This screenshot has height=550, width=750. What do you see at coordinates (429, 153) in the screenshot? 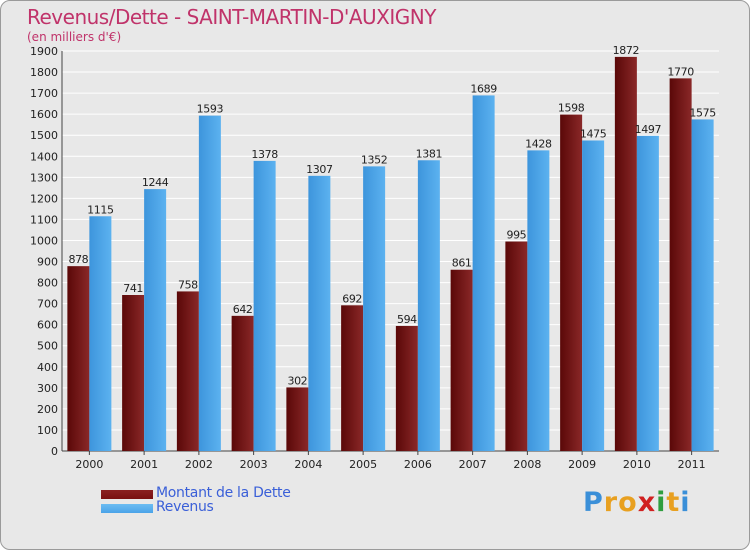
I see `data-label: 1381` at bounding box center [429, 153].